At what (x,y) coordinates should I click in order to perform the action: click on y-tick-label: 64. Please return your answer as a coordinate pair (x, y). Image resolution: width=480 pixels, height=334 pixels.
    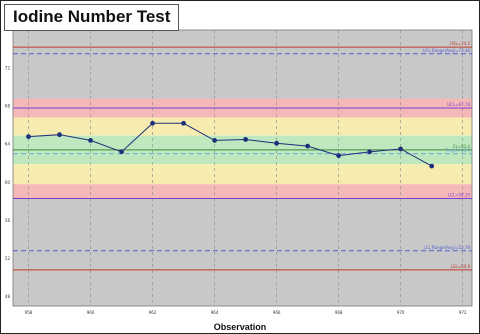
    Looking at the image, I should click on (8, 144).